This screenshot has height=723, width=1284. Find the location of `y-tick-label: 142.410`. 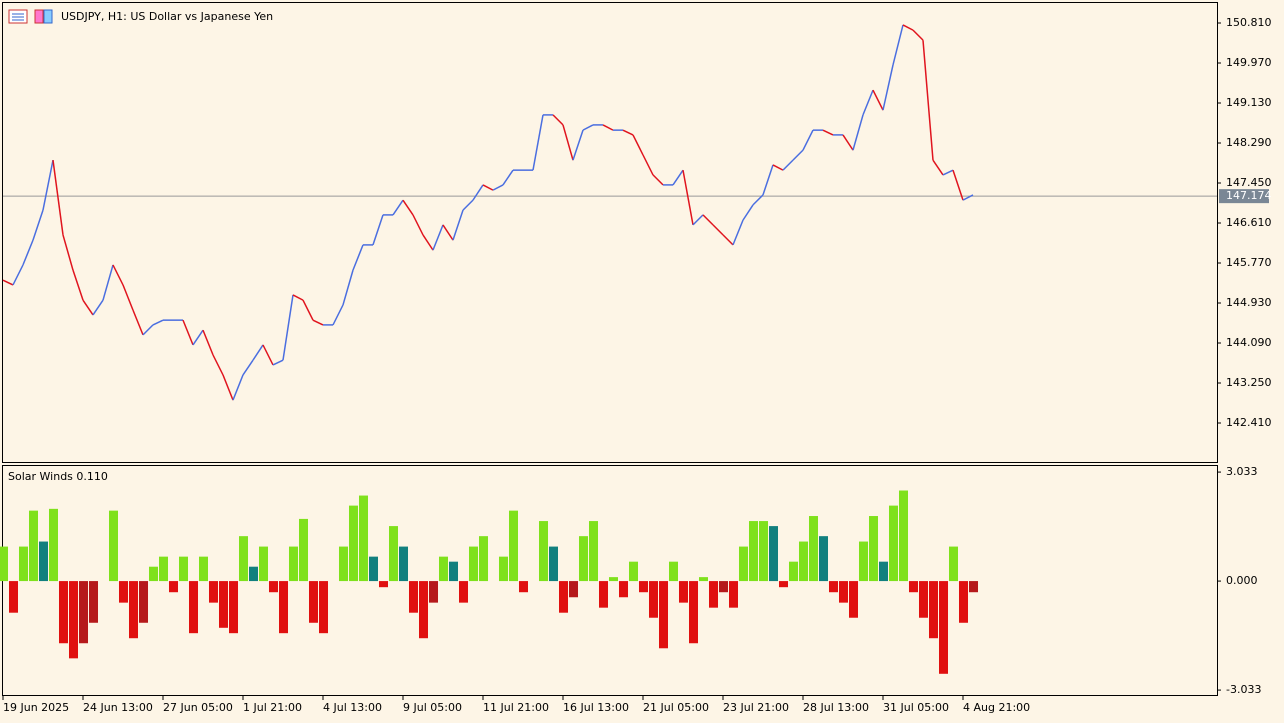

y-tick-label: 142.410 is located at coordinates (1249, 422).